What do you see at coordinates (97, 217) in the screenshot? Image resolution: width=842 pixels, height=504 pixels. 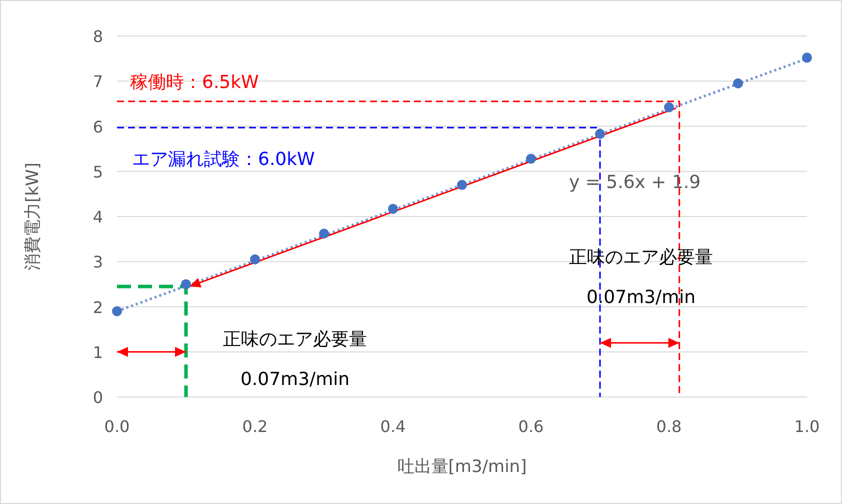 I see `y-tick-label: 4` at bounding box center [97, 217].